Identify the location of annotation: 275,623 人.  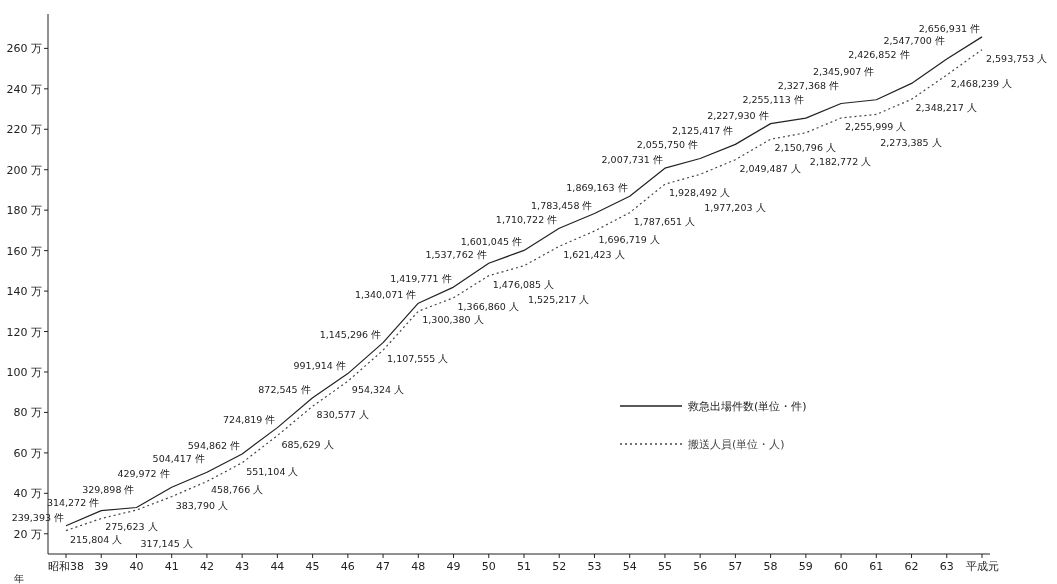
(131, 527).